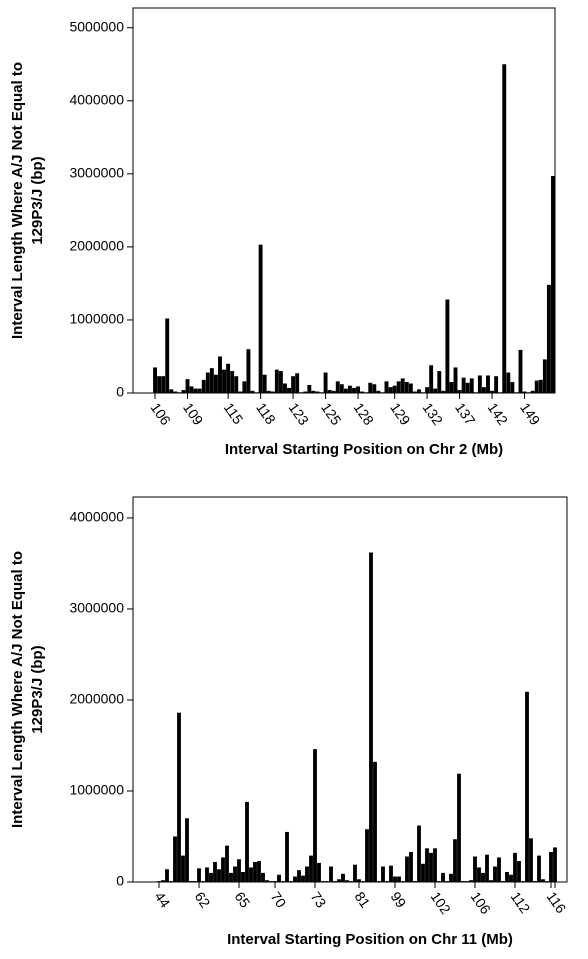  I want to click on x-tick-label: 115, so click(234, 414).